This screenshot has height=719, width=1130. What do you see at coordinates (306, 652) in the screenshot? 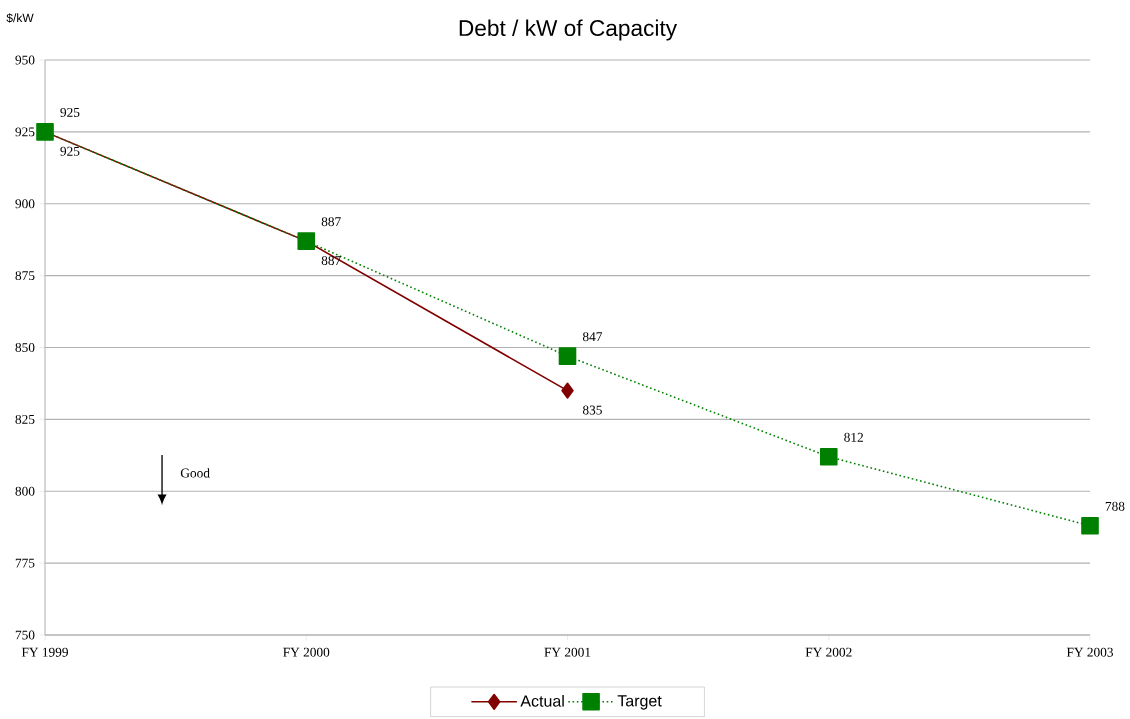
I see `x-tick-label: FY 2000` at bounding box center [306, 652].